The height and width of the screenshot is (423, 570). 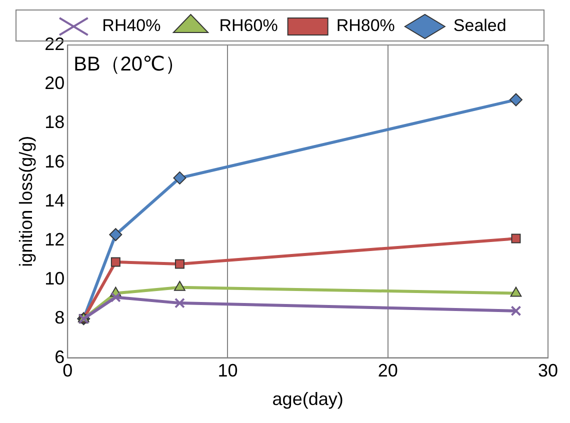 What do you see at coordinates (131, 26) in the screenshot?
I see `legend-label: RH40%` at bounding box center [131, 26].